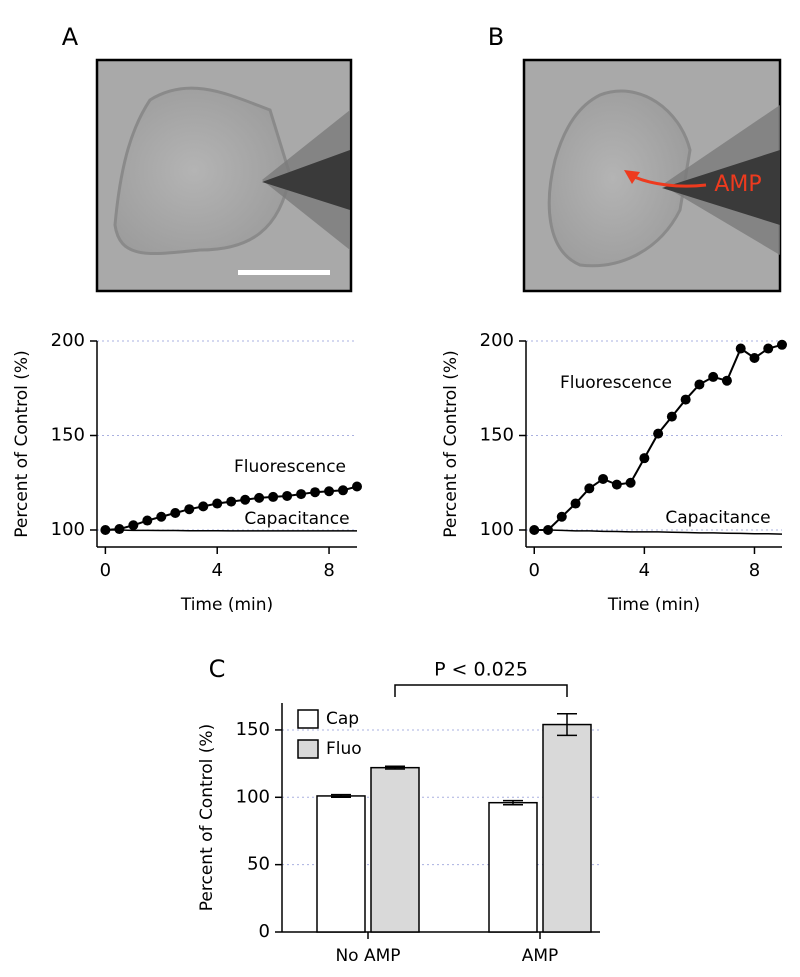 The height and width of the screenshot is (977, 800). I want to click on micrograph-a, so click(224, 175).